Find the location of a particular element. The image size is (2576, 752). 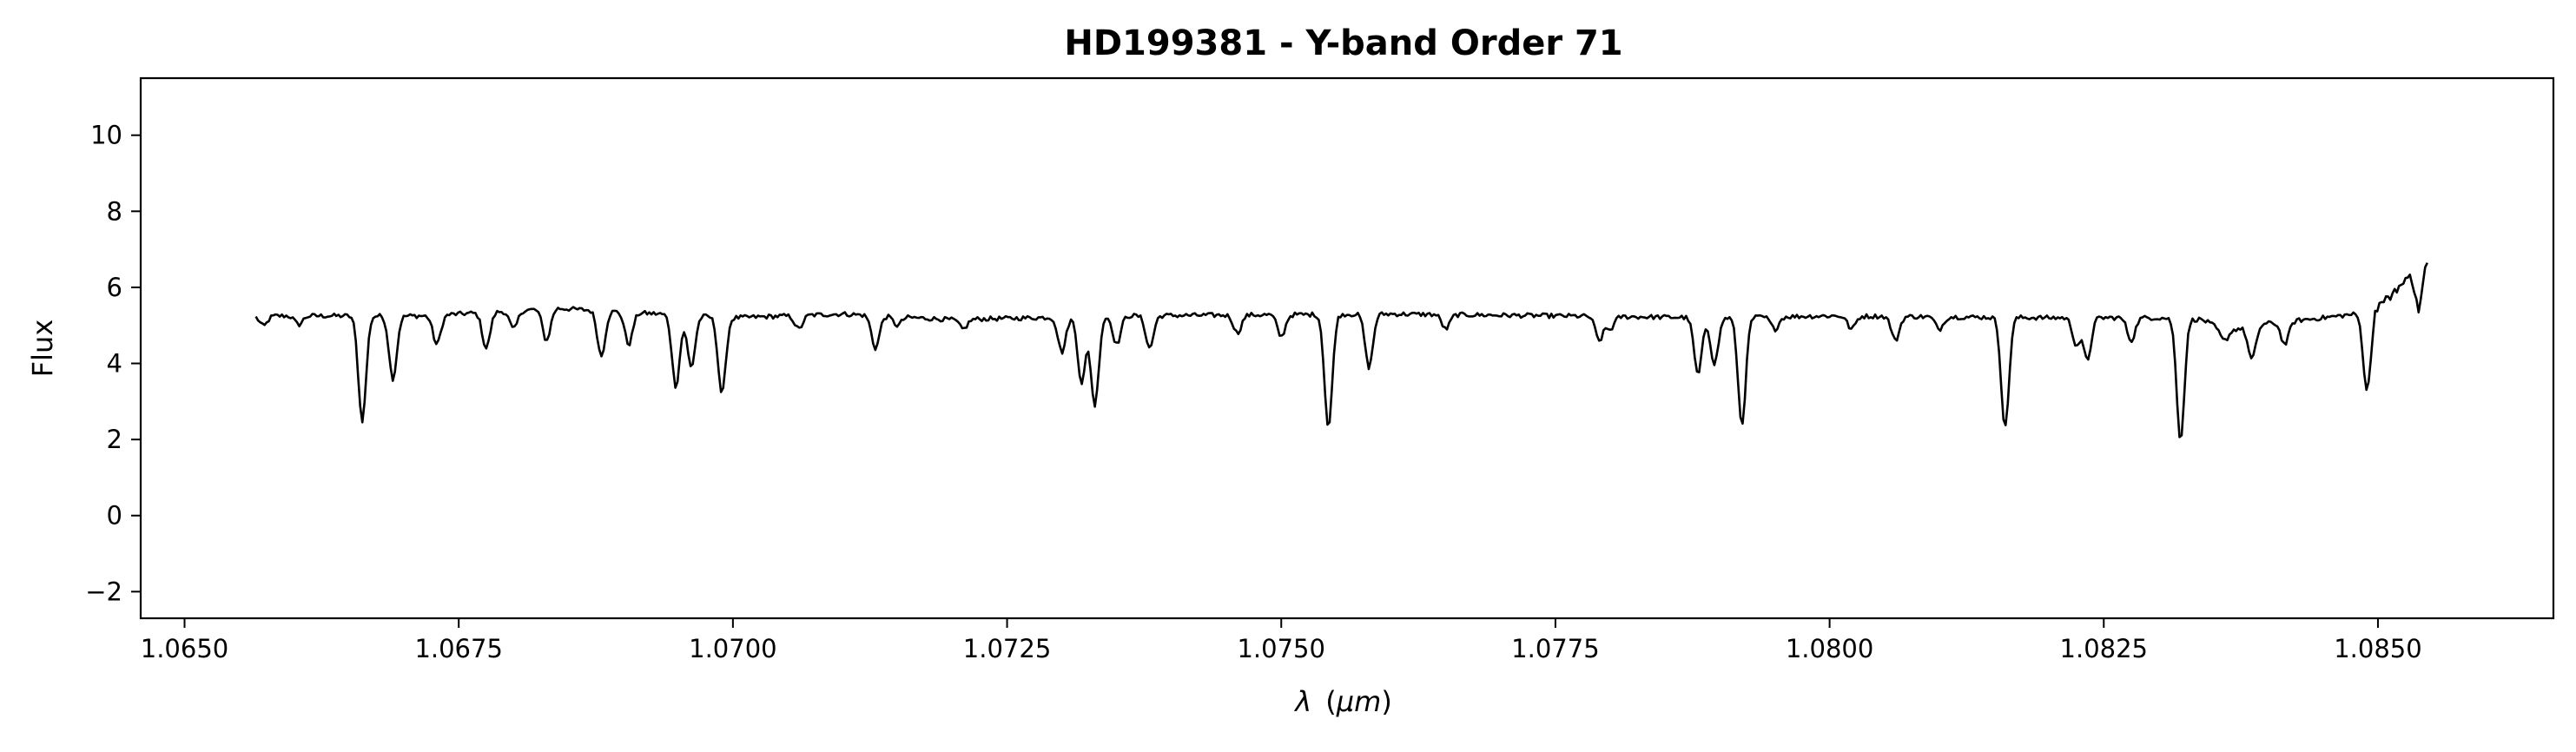

y-tick-label: 2 is located at coordinates (114, 439).